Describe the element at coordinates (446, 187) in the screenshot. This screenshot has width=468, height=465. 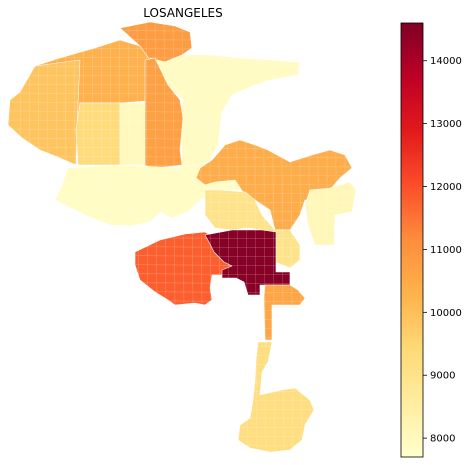
I see `colorbar-tick-label: 12000` at that location.